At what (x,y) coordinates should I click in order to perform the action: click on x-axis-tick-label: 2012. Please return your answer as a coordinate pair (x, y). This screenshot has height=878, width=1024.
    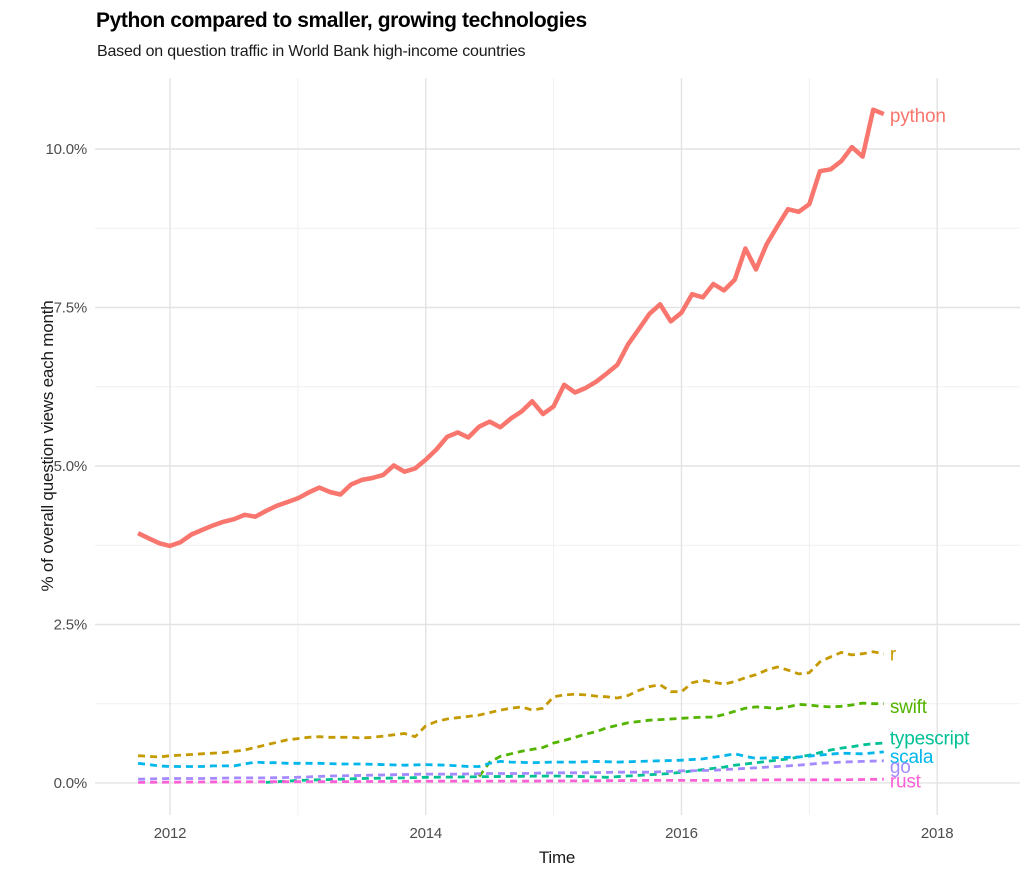
    Looking at the image, I should click on (170, 833).